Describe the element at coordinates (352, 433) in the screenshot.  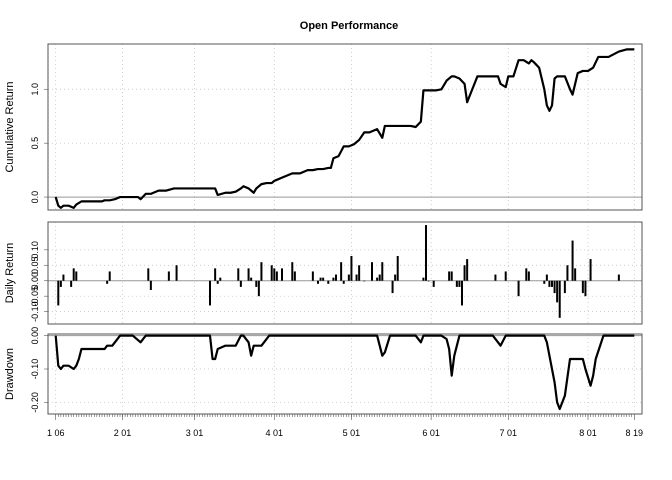
I see `x-tick-label: 5 01` at that location.